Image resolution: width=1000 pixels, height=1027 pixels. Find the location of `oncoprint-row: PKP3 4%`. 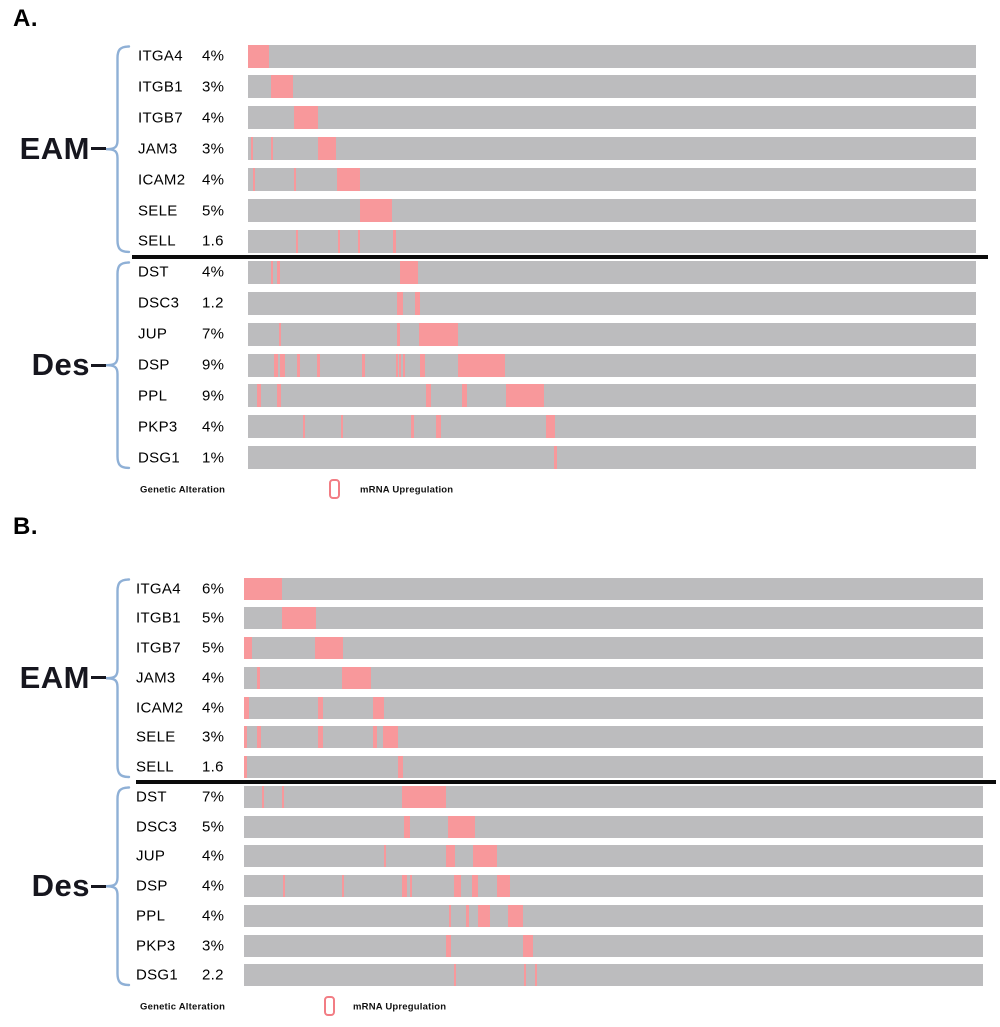

oncoprint-row: PKP3 4% is located at coordinates (500, 427).